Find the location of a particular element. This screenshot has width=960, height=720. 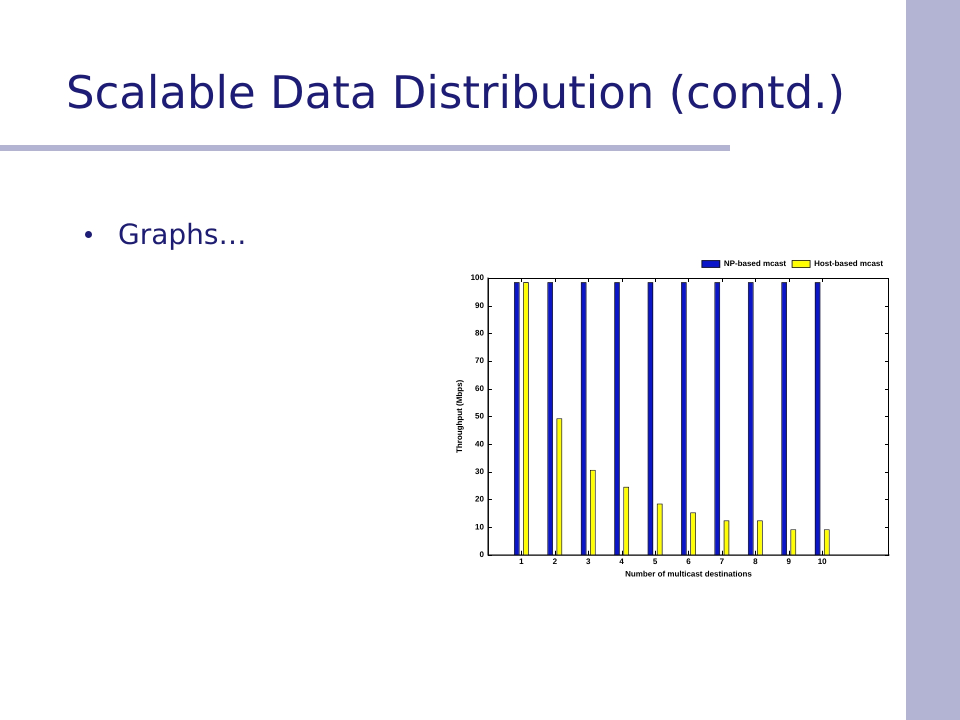

legend-label: NP-based mcast is located at coordinates (755, 263).